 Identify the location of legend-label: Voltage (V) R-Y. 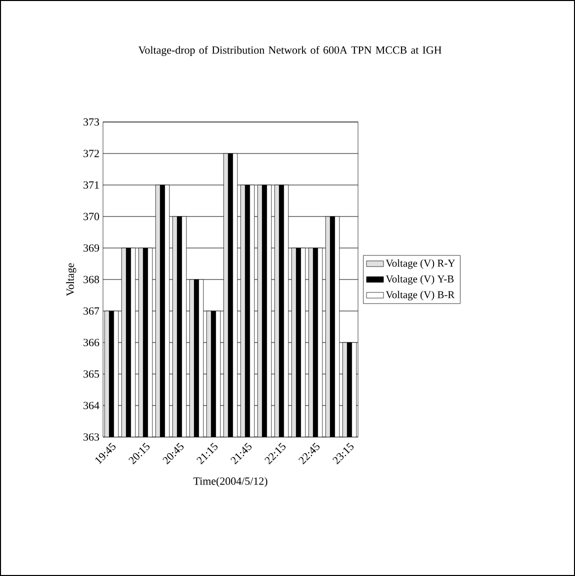
(420, 264).